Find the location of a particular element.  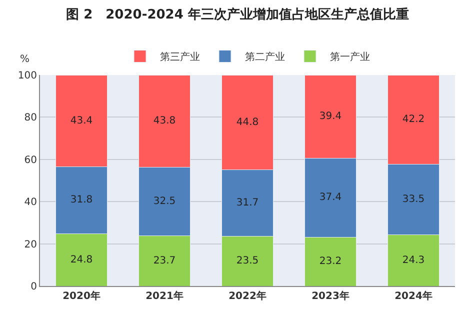

x-tick-label: 2023年 is located at coordinates (331, 296).